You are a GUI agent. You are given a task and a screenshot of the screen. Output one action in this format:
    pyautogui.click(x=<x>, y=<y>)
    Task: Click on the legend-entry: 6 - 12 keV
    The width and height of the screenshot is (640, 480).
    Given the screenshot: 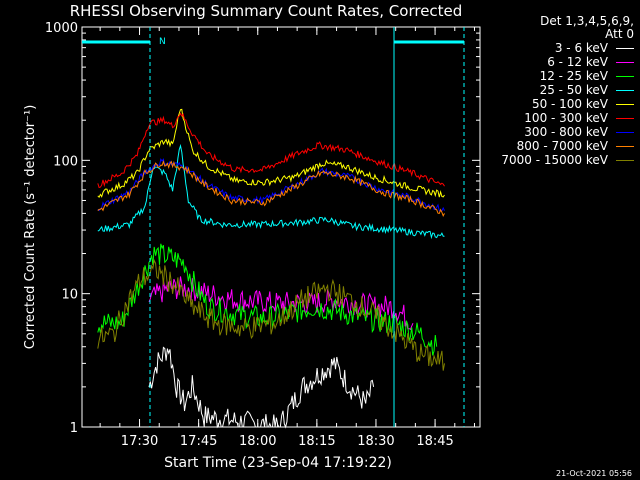 What is the action you would take?
    pyautogui.click(x=590, y=62)
    